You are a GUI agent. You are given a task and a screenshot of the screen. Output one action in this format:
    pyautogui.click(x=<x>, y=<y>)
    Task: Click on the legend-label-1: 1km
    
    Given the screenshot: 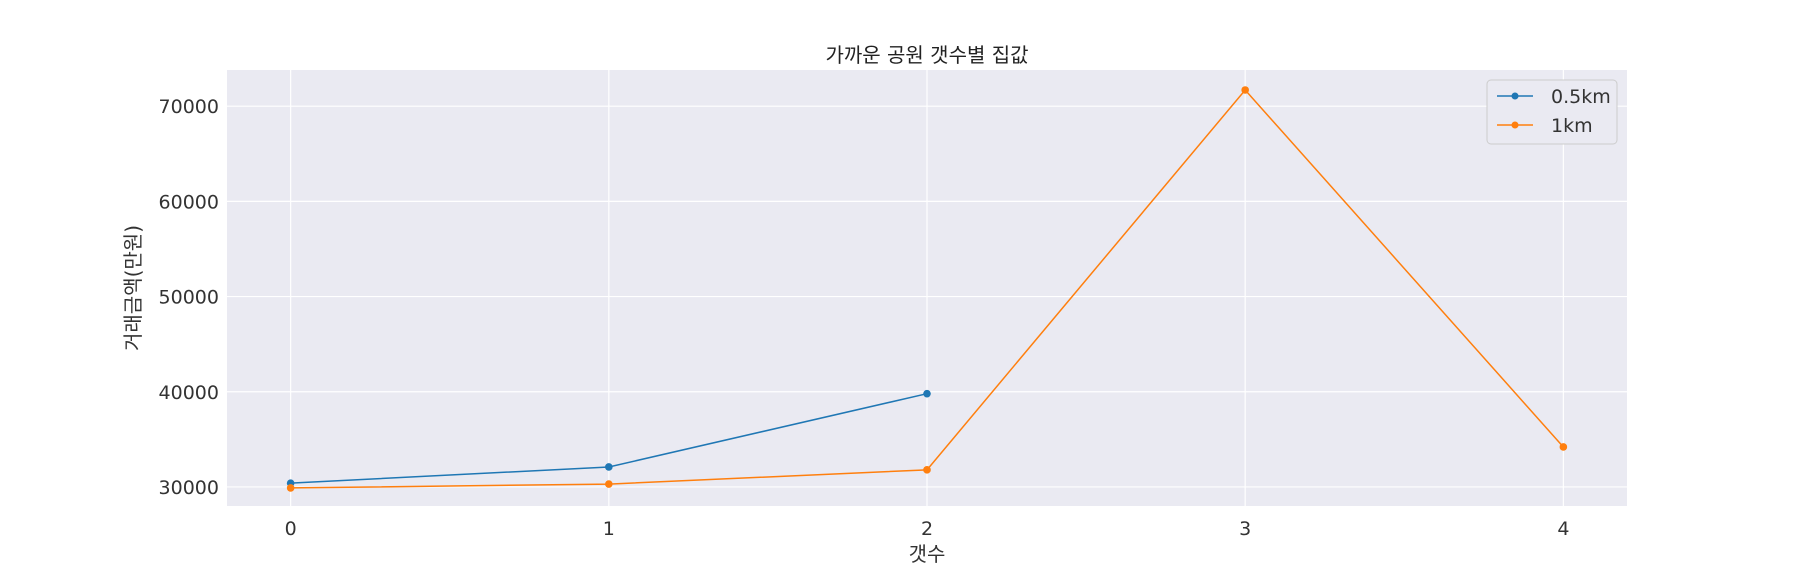 What is the action you would take?
    pyautogui.click(x=1572, y=126)
    